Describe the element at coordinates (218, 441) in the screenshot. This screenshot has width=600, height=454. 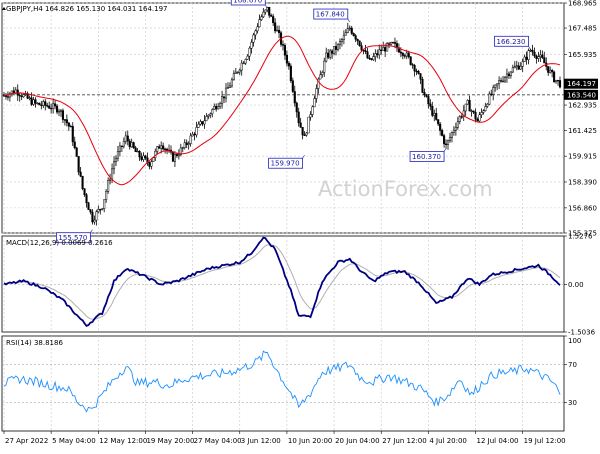
I see `x-tick-label: 27 May 04:00` at that location.